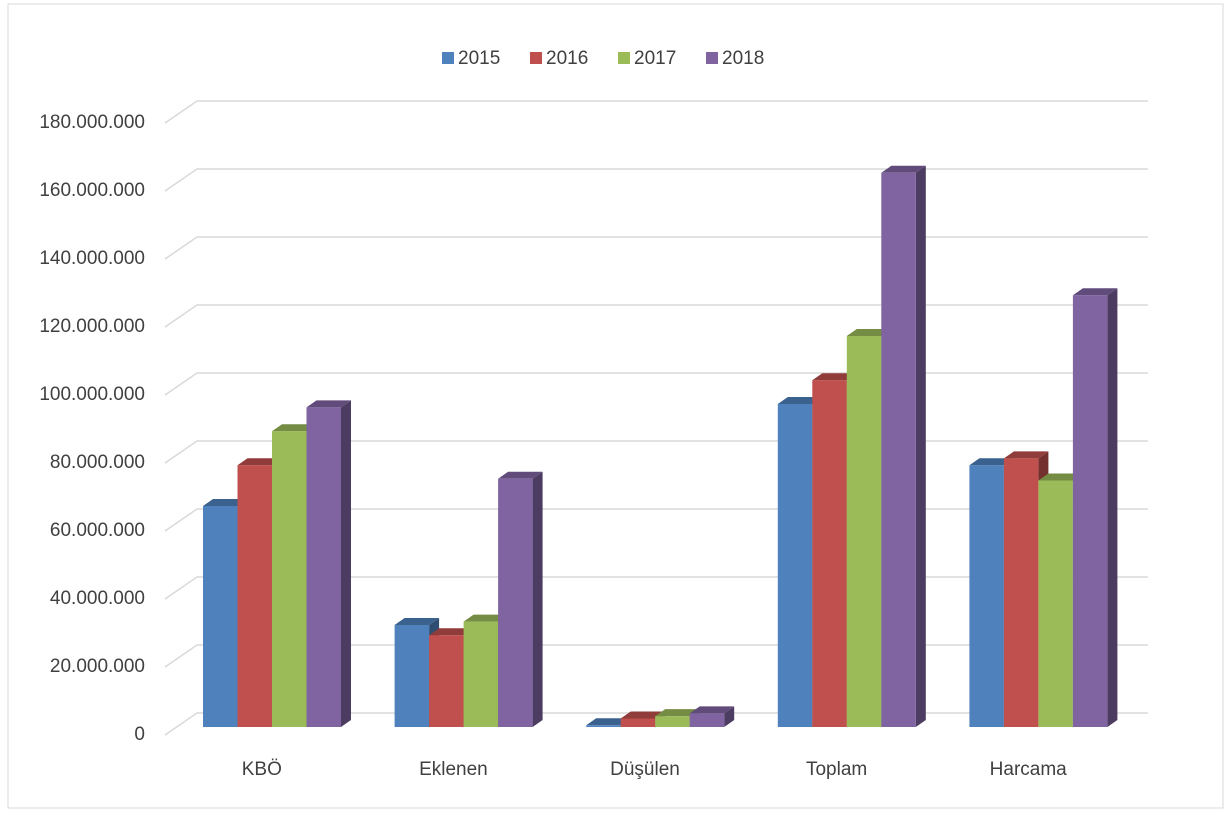 The image size is (1231, 816). What do you see at coordinates (92, 258) in the screenshot?
I see `y-tick-label: 140.000.000` at bounding box center [92, 258].